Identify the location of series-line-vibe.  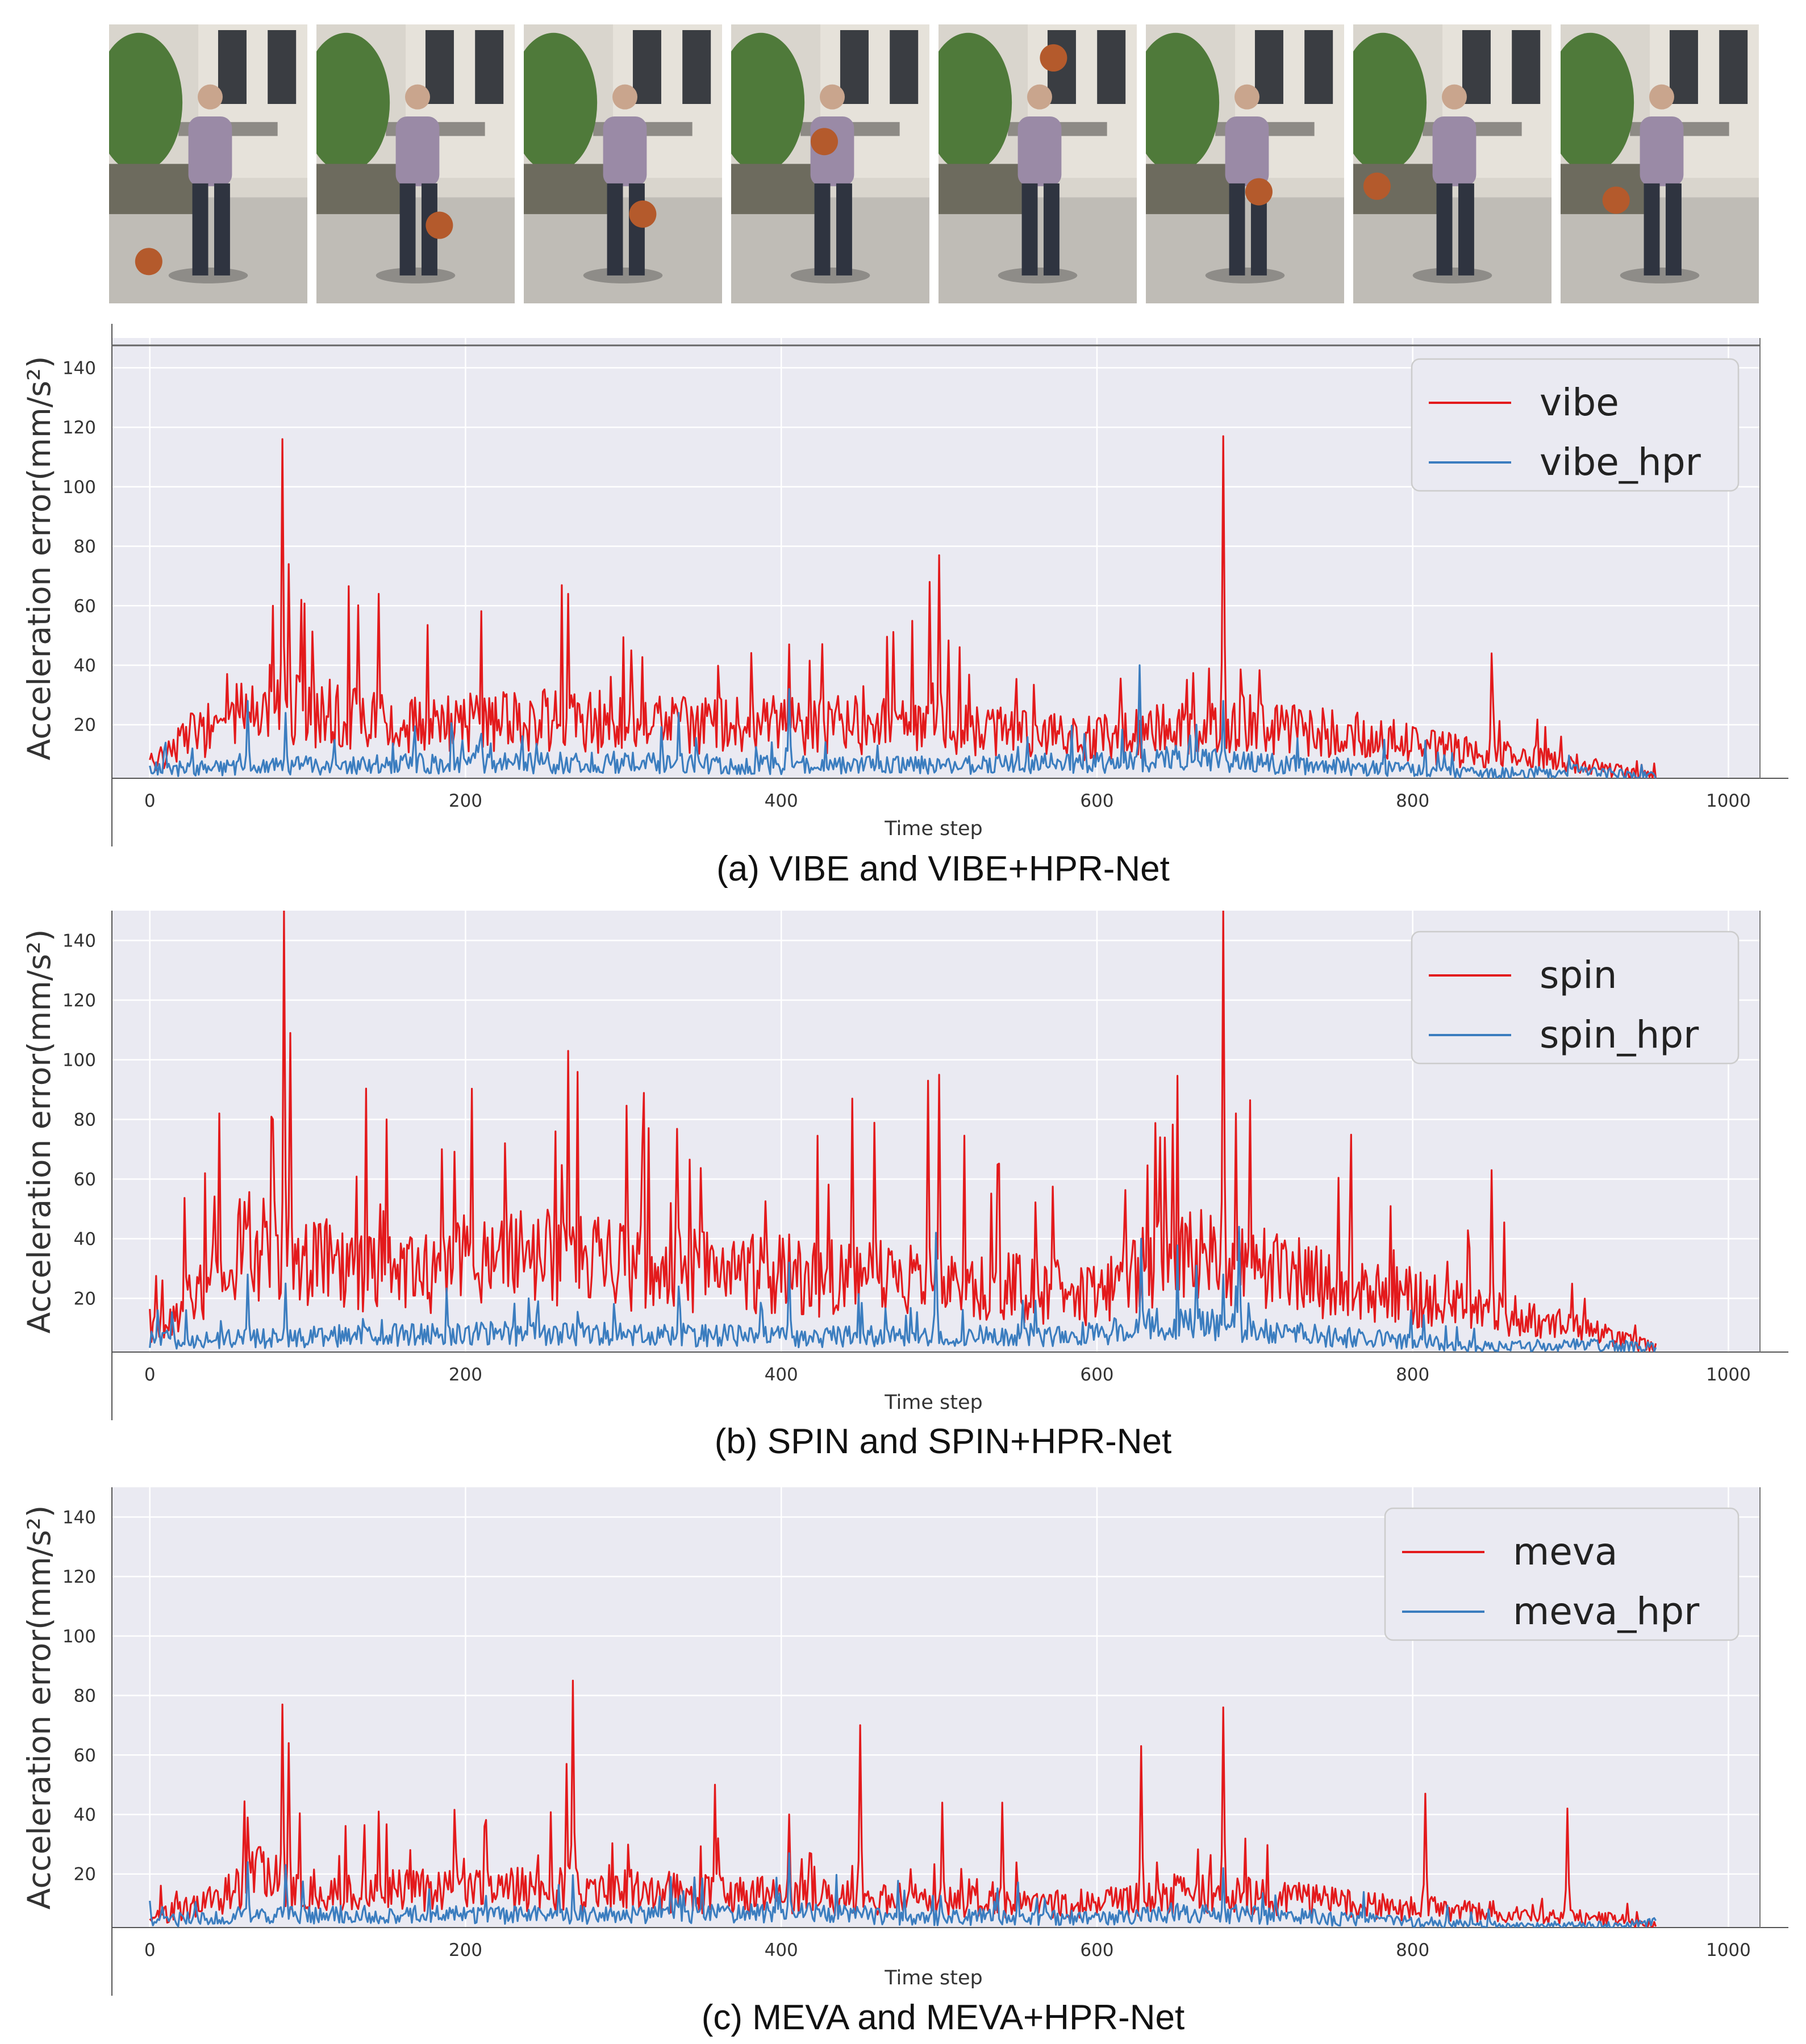
(903, 606).